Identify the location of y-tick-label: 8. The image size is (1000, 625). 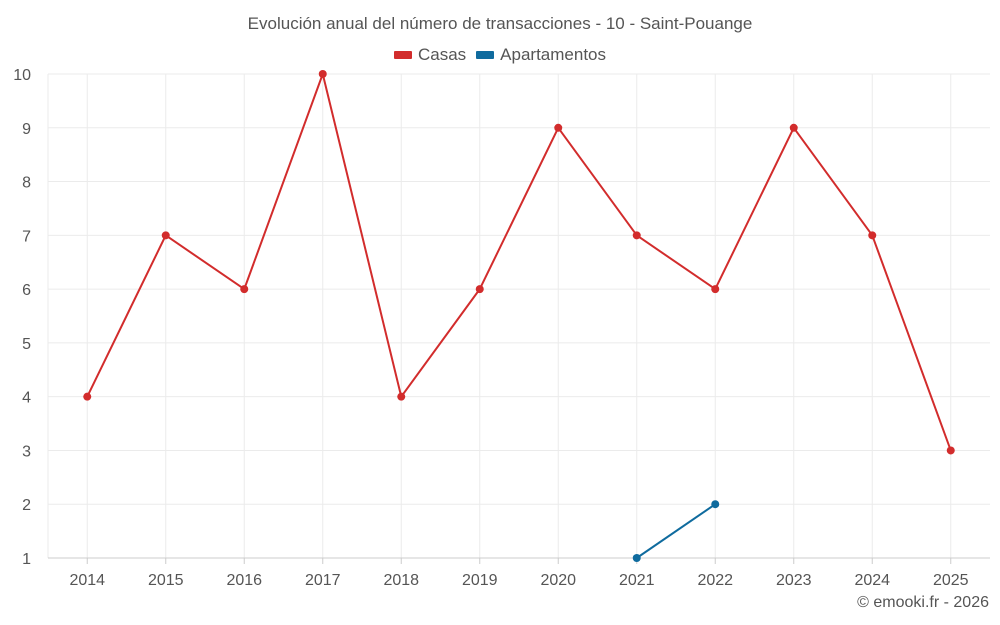
(26, 183).